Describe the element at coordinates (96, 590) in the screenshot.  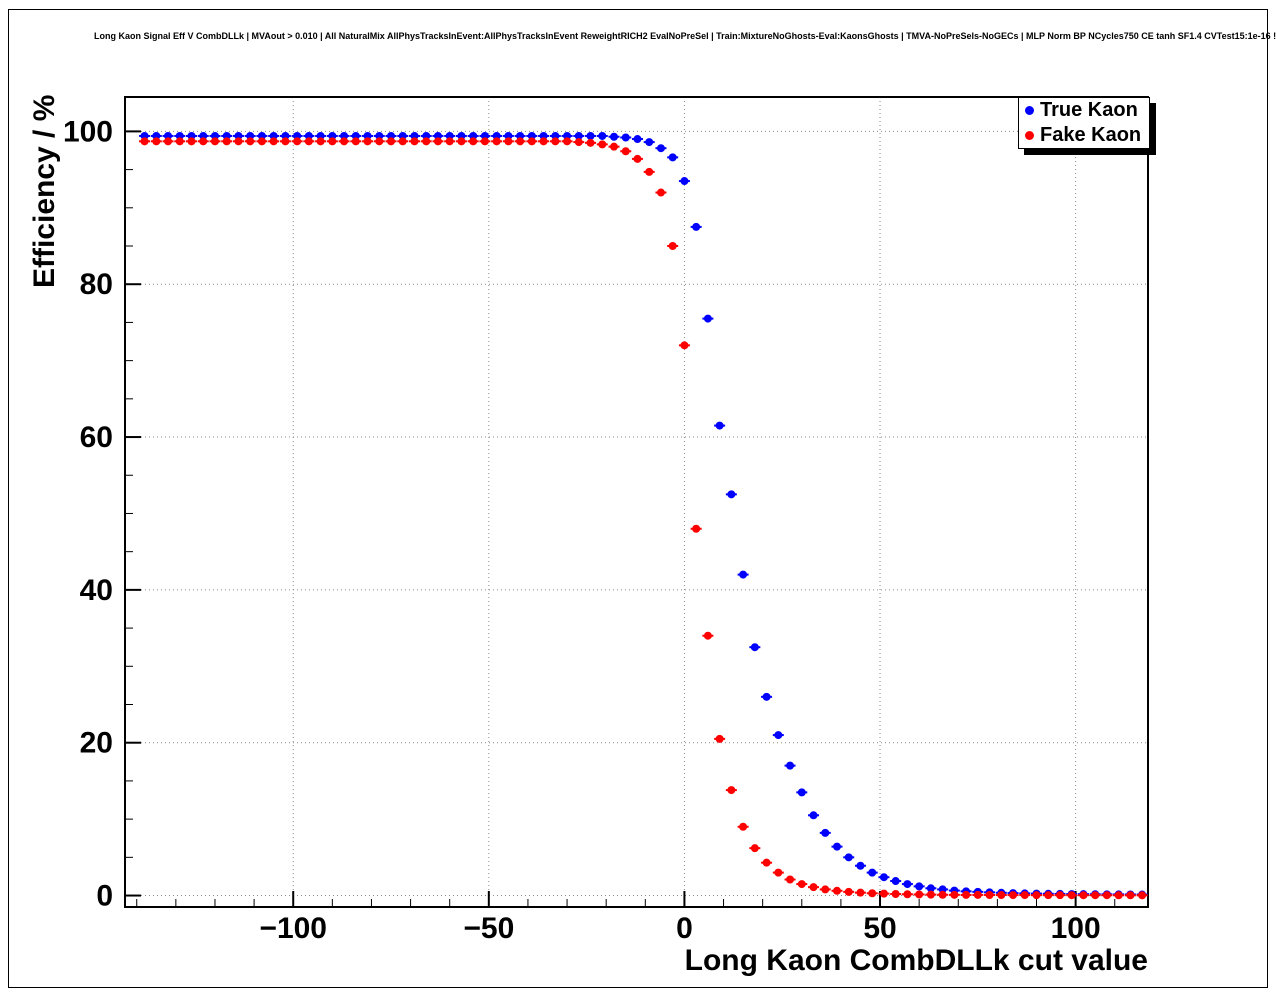
I see `y-tick-label: 40` at that location.